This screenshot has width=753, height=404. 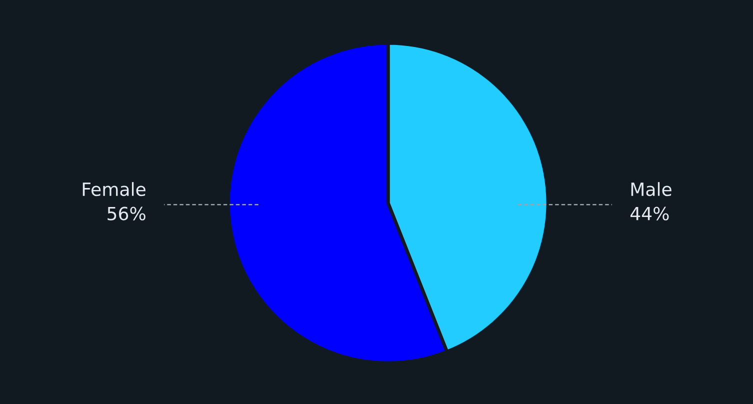 I want to click on slice-label: Female, so click(x=114, y=189).